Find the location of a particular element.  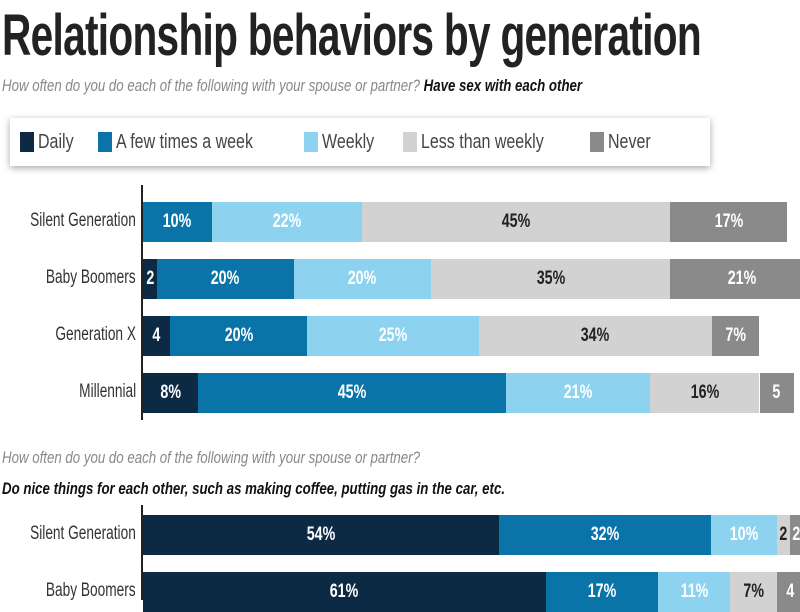

bar-row: Silent Generation 54% 32% 10% 2 2 is located at coordinates (400, 535).